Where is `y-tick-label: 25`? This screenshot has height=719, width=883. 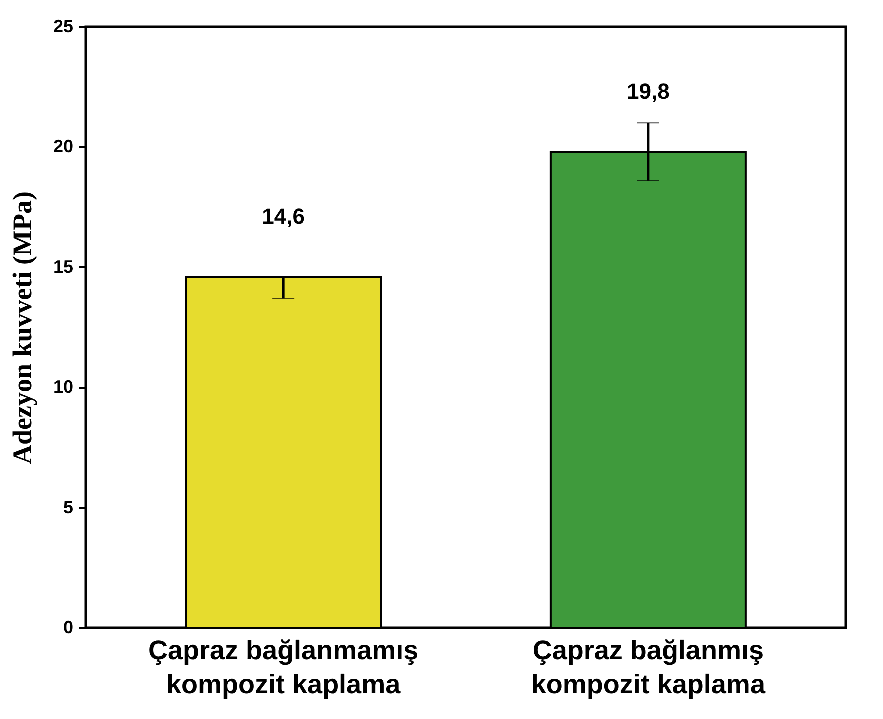
y-tick-label: 25 is located at coordinates (63, 26).